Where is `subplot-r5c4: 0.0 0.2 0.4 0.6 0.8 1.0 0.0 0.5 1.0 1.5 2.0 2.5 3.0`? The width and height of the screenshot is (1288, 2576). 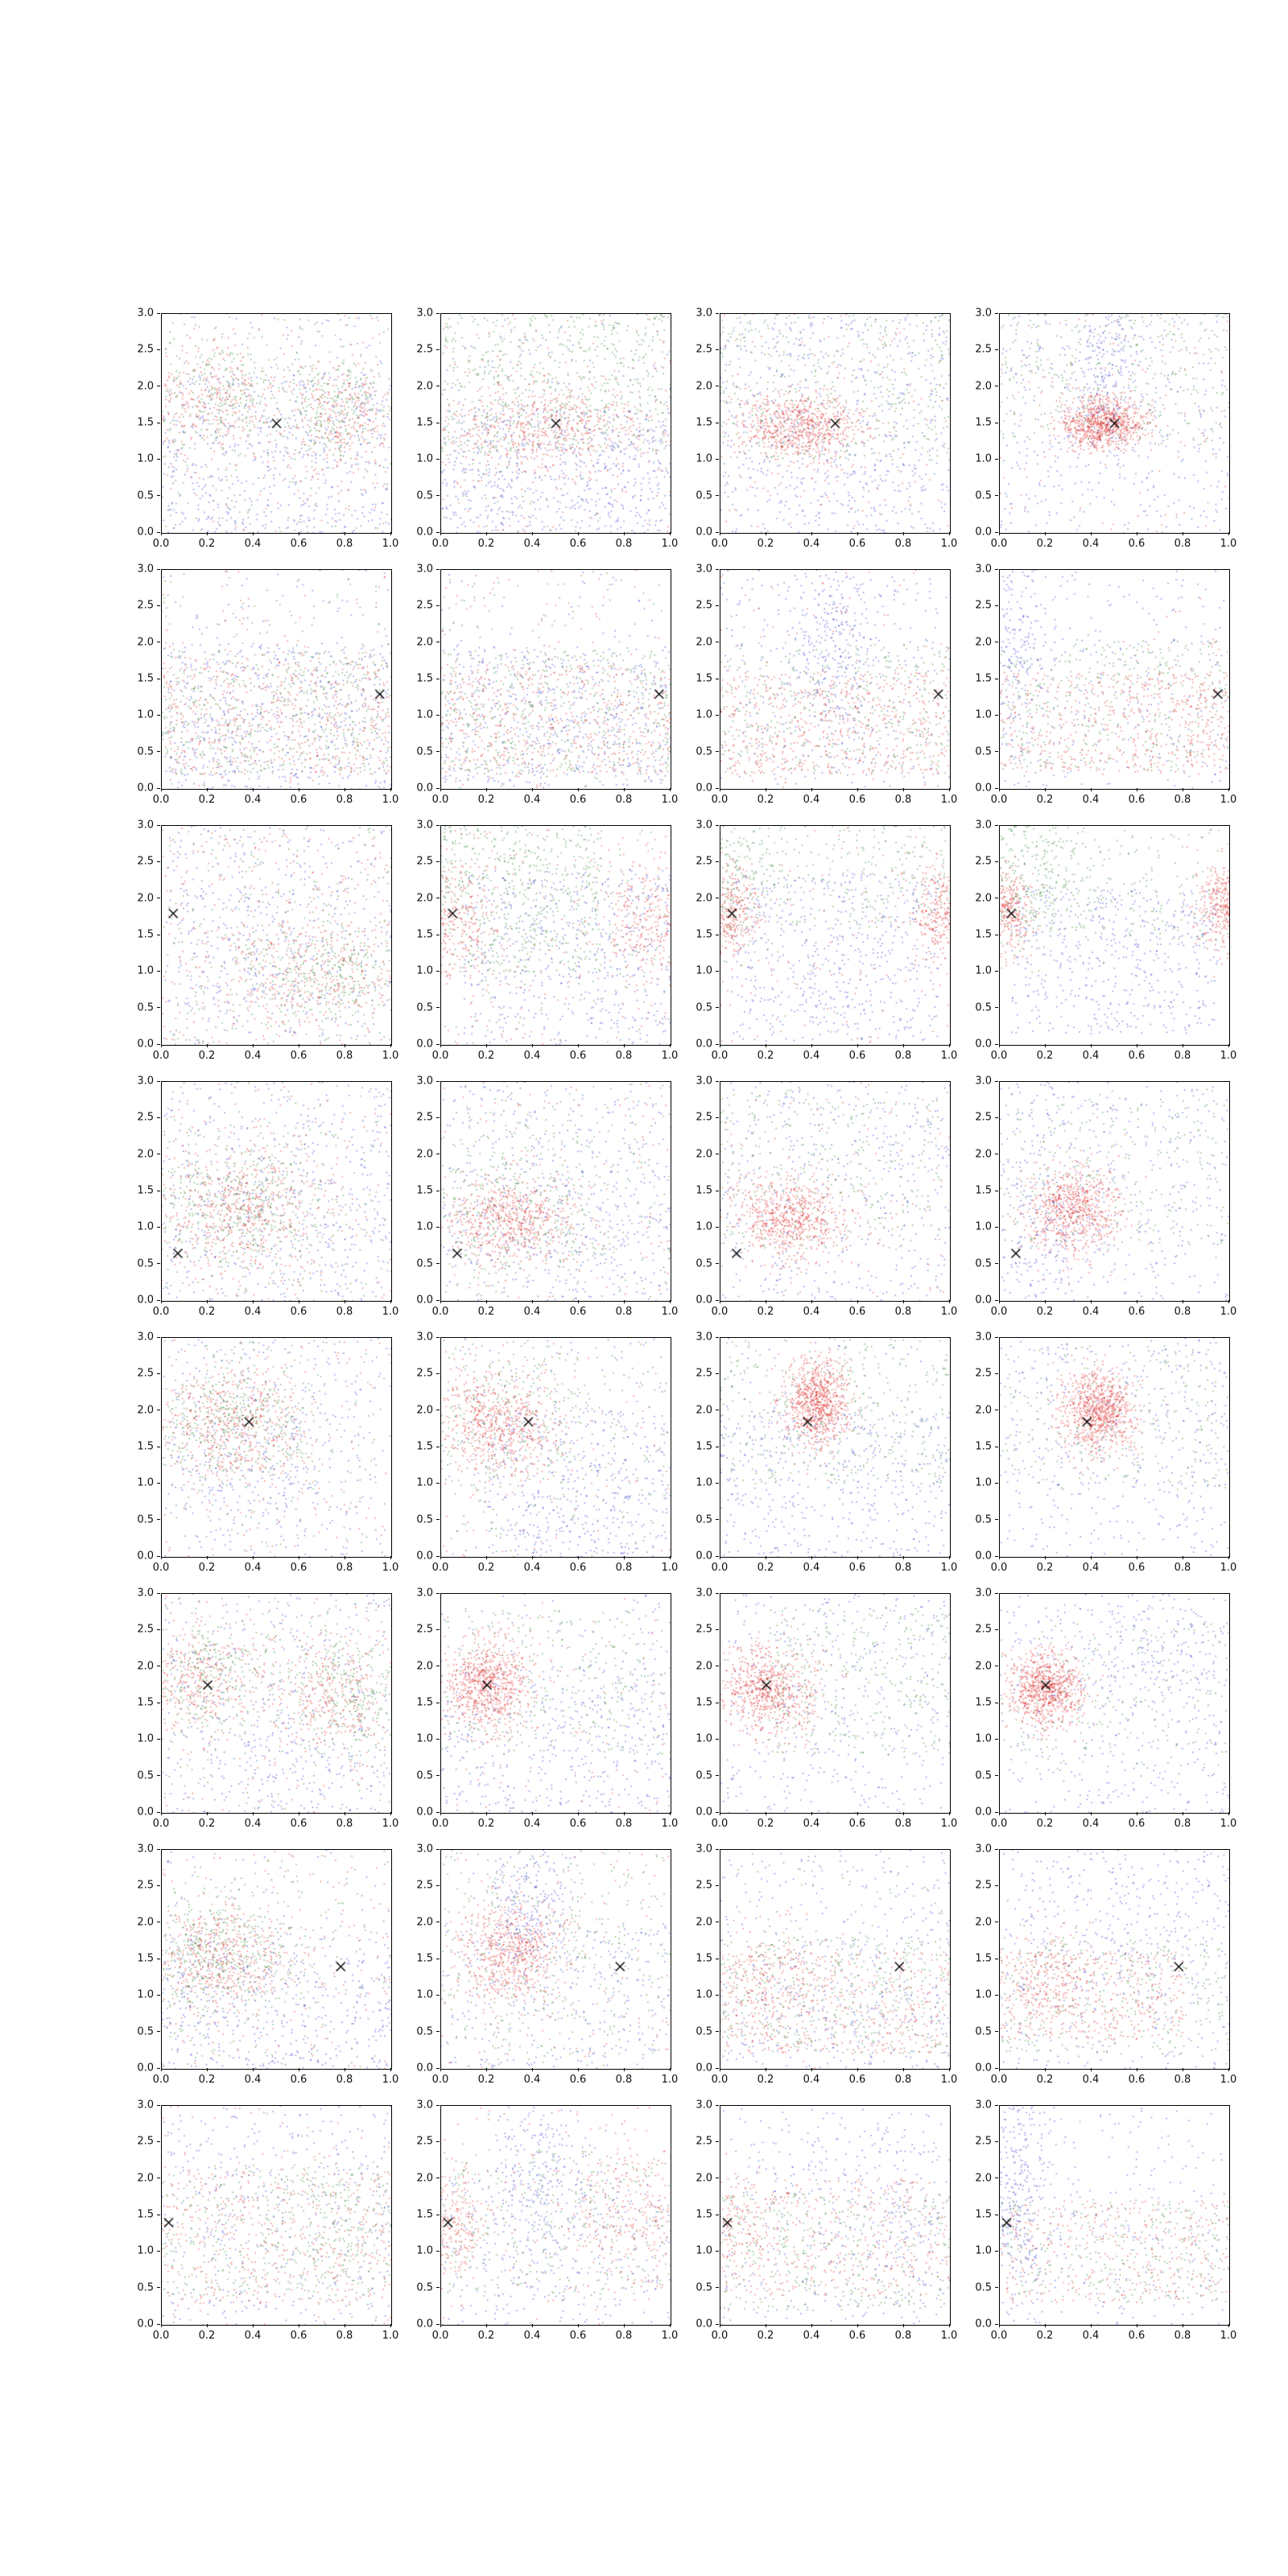
subplot-r5c4: 0.0 0.2 0.4 0.6 0.8 1.0 0.0 0.5 1.0 1.5 2.0 2.5 3.0 is located at coordinates (1105, 1453).